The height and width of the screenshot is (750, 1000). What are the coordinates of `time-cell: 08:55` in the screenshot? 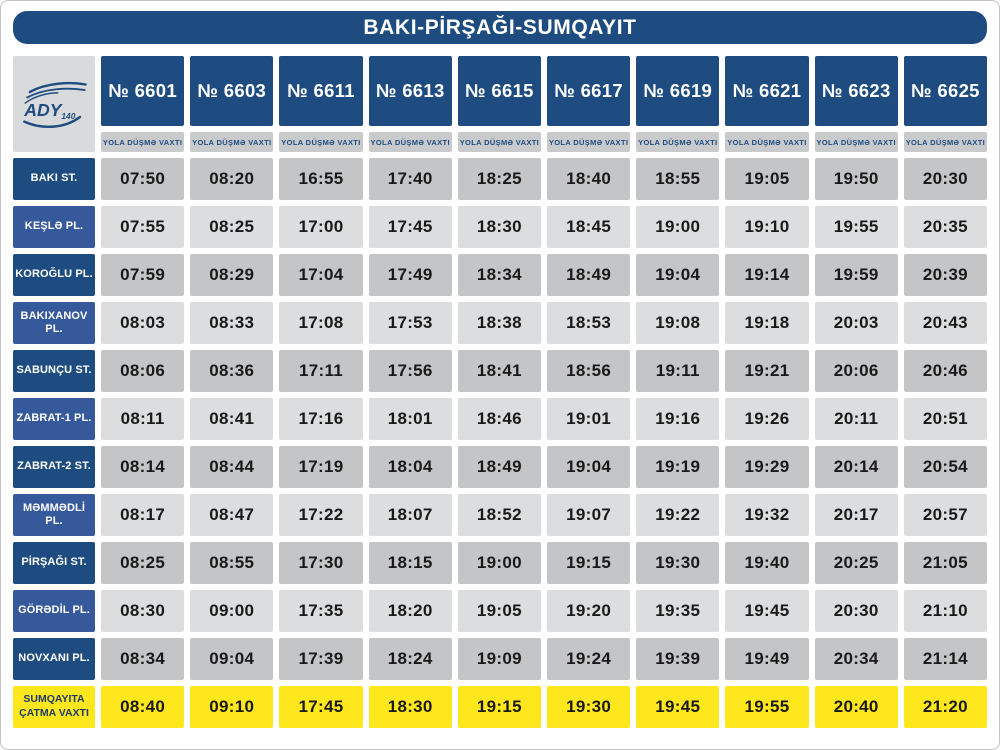 It's located at (232, 563).